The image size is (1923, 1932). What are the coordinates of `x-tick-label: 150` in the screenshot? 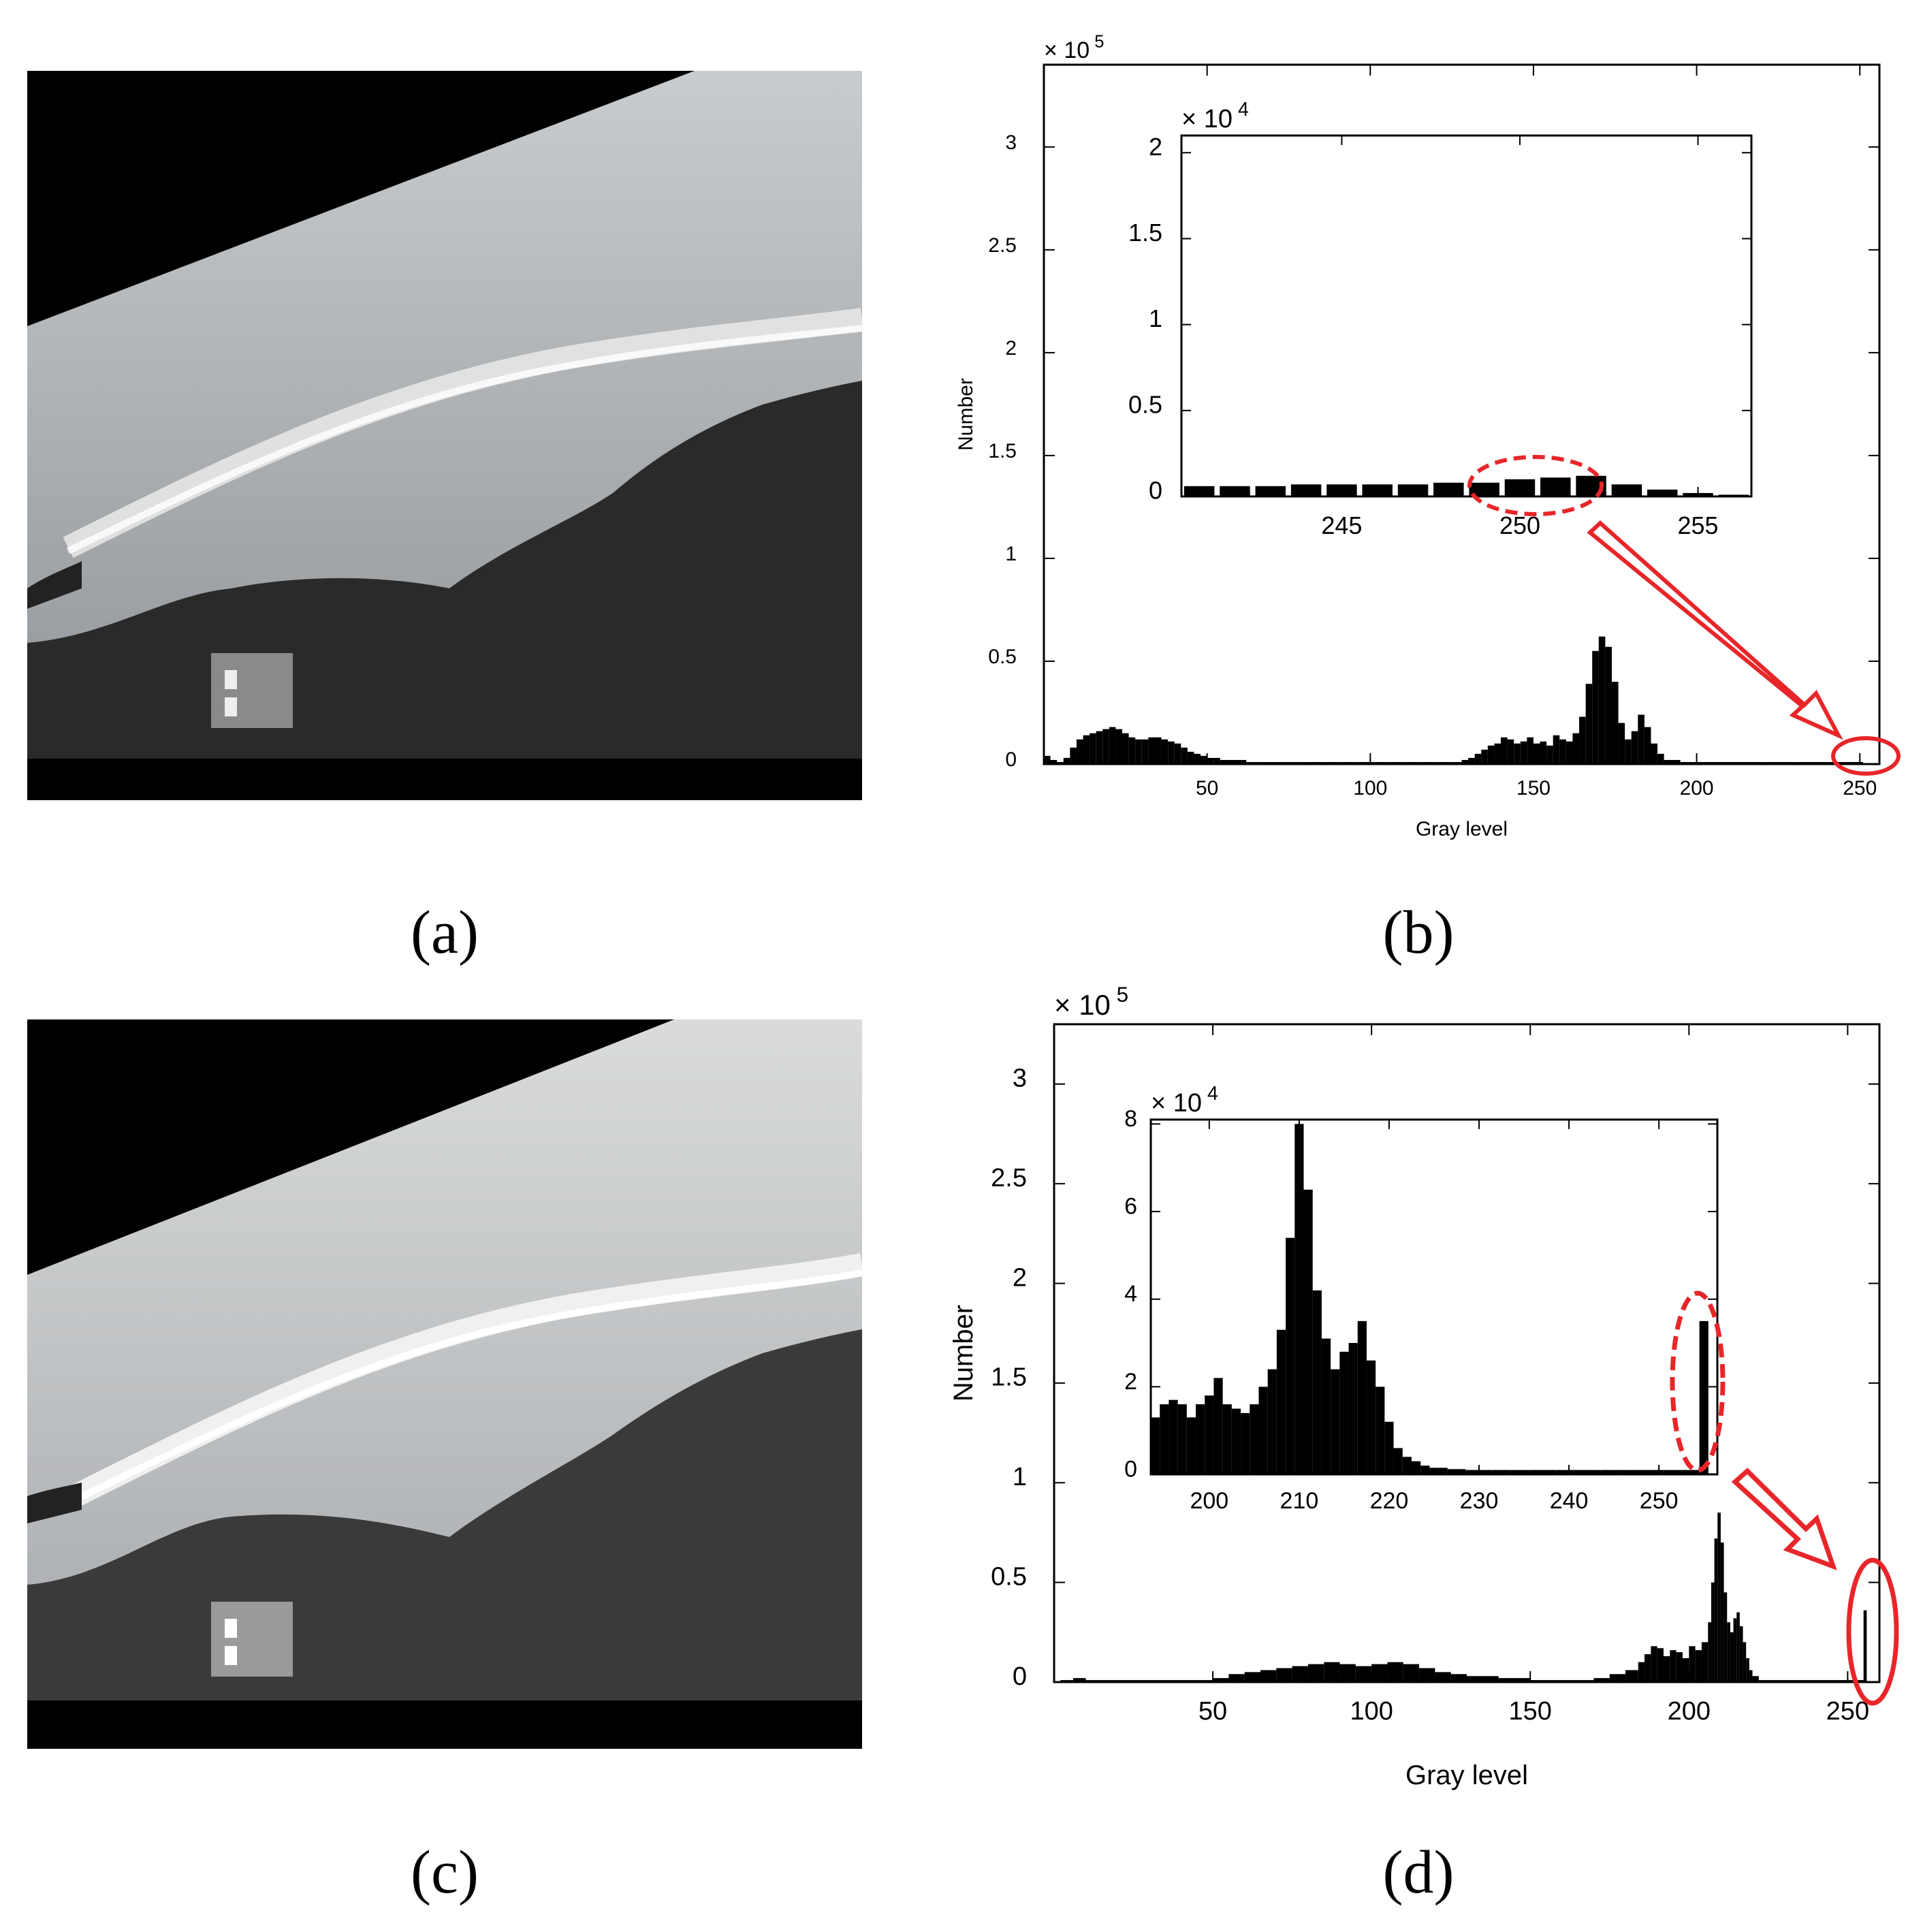 It's located at (1533, 788).